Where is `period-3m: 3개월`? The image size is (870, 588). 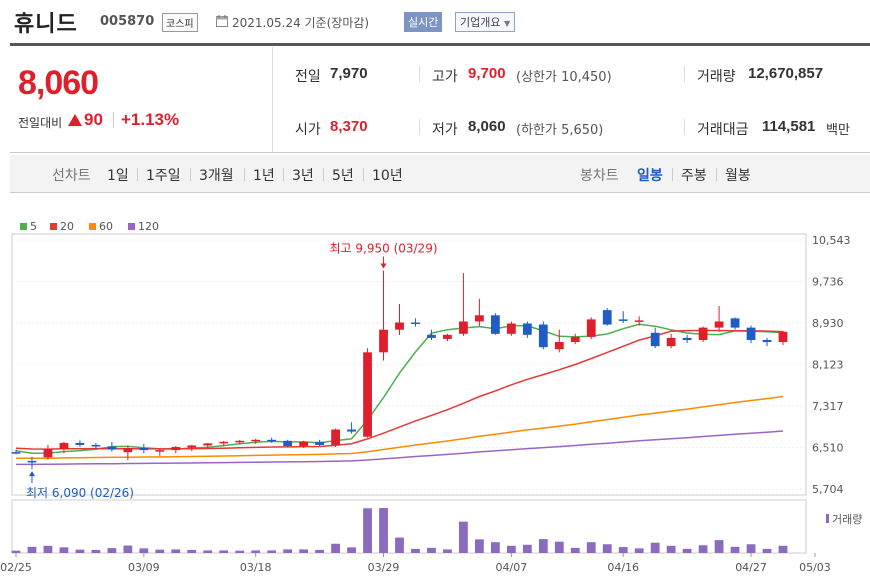
period-3m: 3개월 is located at coordinates (216, 176).